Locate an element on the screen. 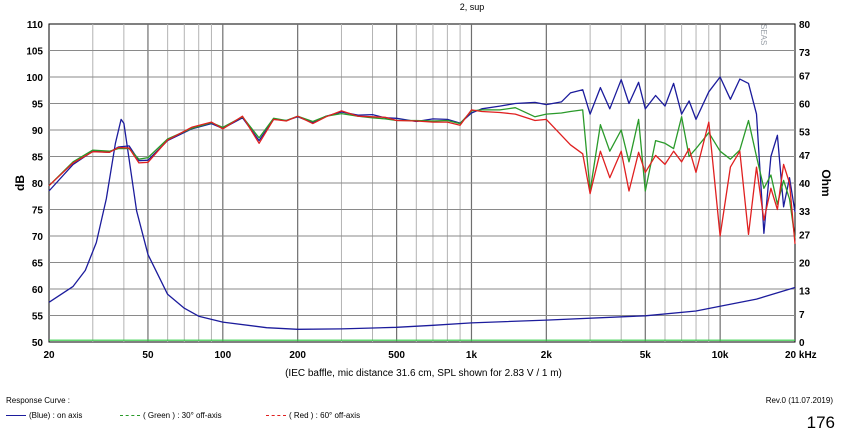  y-tick-label: 100 is located at coordinates (34, 78).